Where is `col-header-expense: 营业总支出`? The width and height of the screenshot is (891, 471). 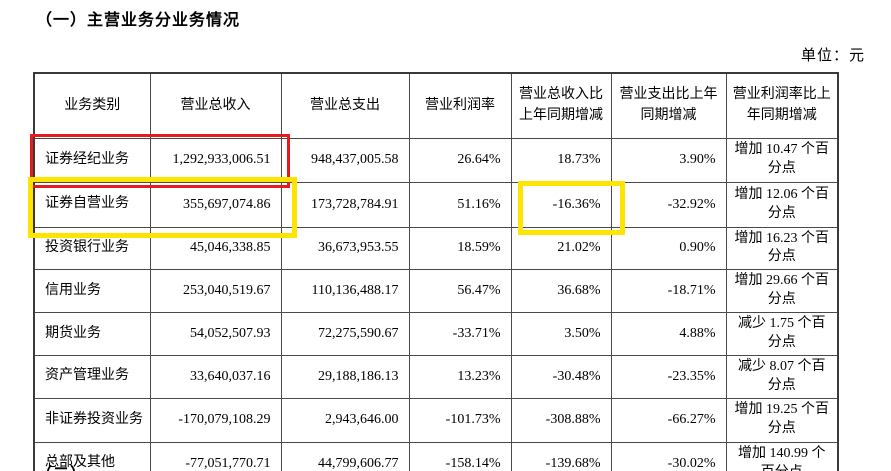 col-header-expense: 营业总支出 is located at coordinates (345, 105).